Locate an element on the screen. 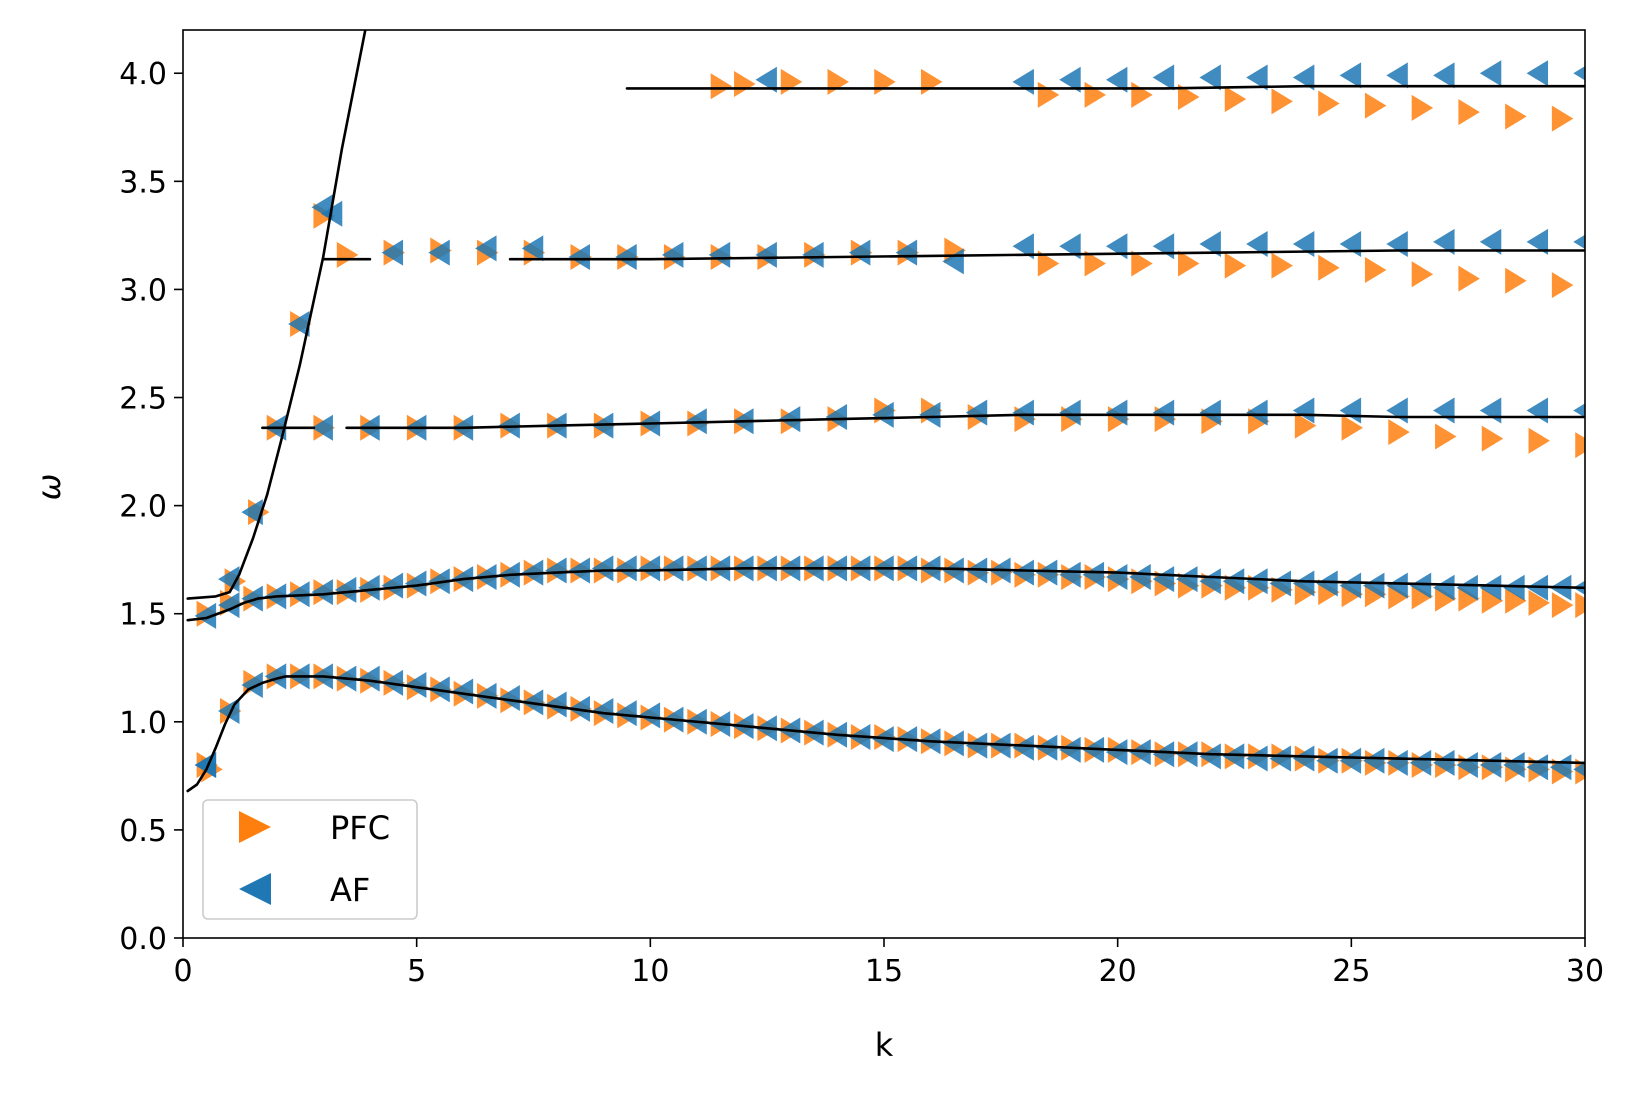  y-tick-label: 0.5 is located at coordinates (143, 831).